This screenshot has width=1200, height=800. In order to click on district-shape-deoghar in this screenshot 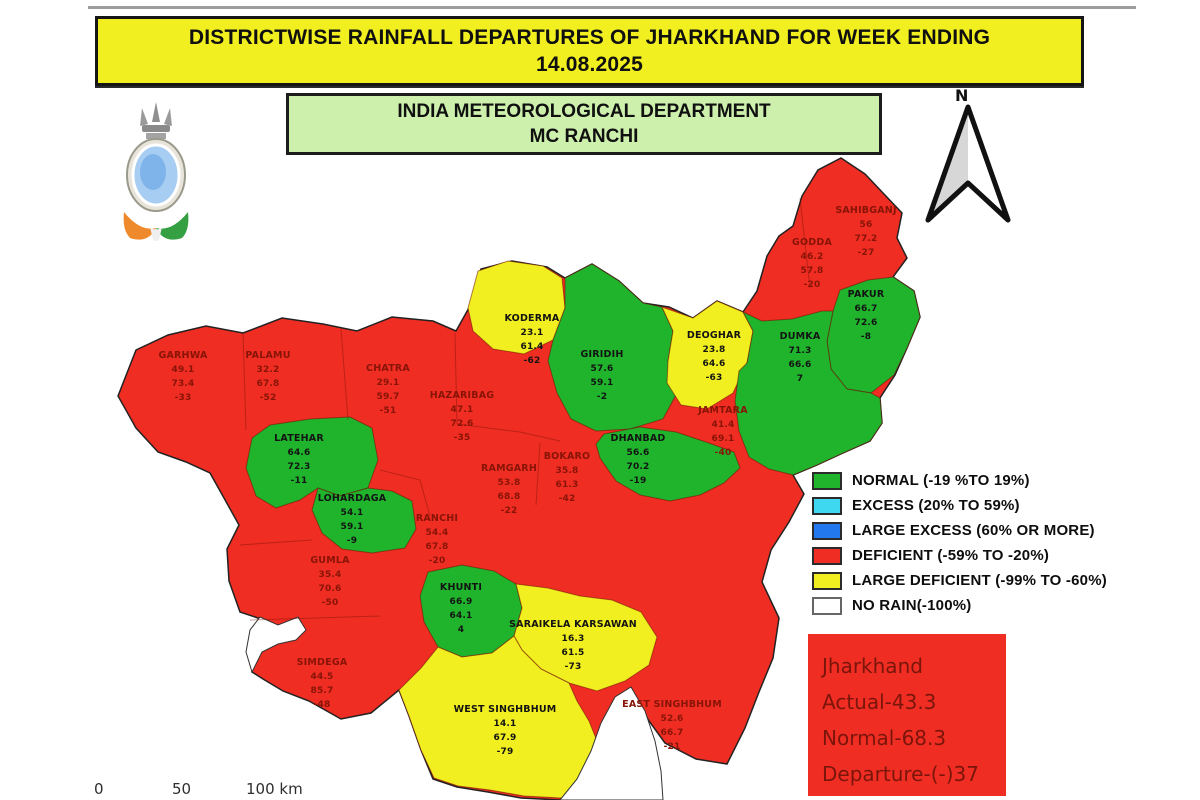, I will do `click(707, 355)`.